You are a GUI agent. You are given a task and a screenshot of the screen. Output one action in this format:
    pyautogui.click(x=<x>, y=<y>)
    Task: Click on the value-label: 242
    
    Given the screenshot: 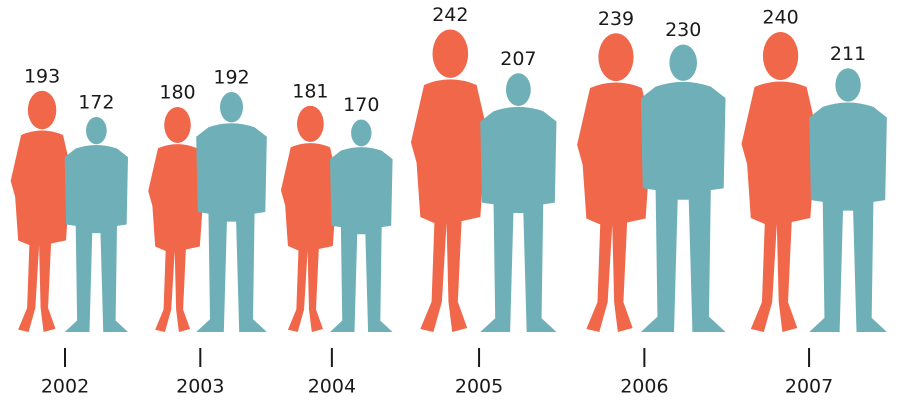 What is the action you would take?
    pyautogui.click(x=450, y=15)
    